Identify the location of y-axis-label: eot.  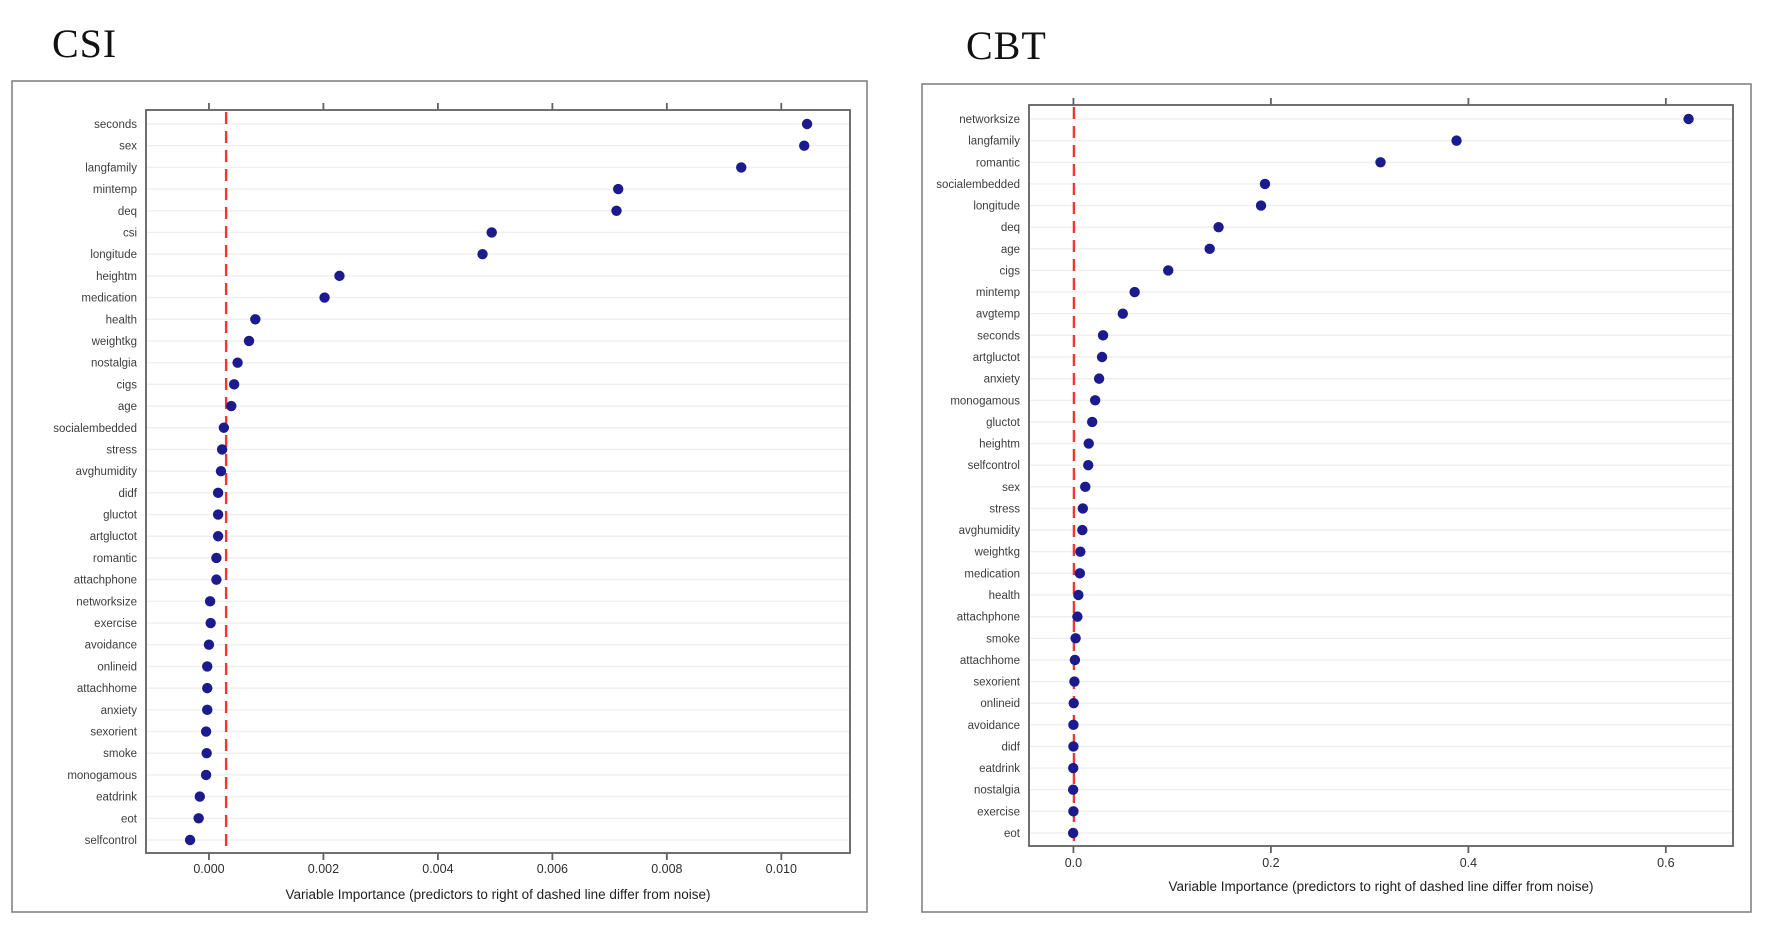
(1012, 834).